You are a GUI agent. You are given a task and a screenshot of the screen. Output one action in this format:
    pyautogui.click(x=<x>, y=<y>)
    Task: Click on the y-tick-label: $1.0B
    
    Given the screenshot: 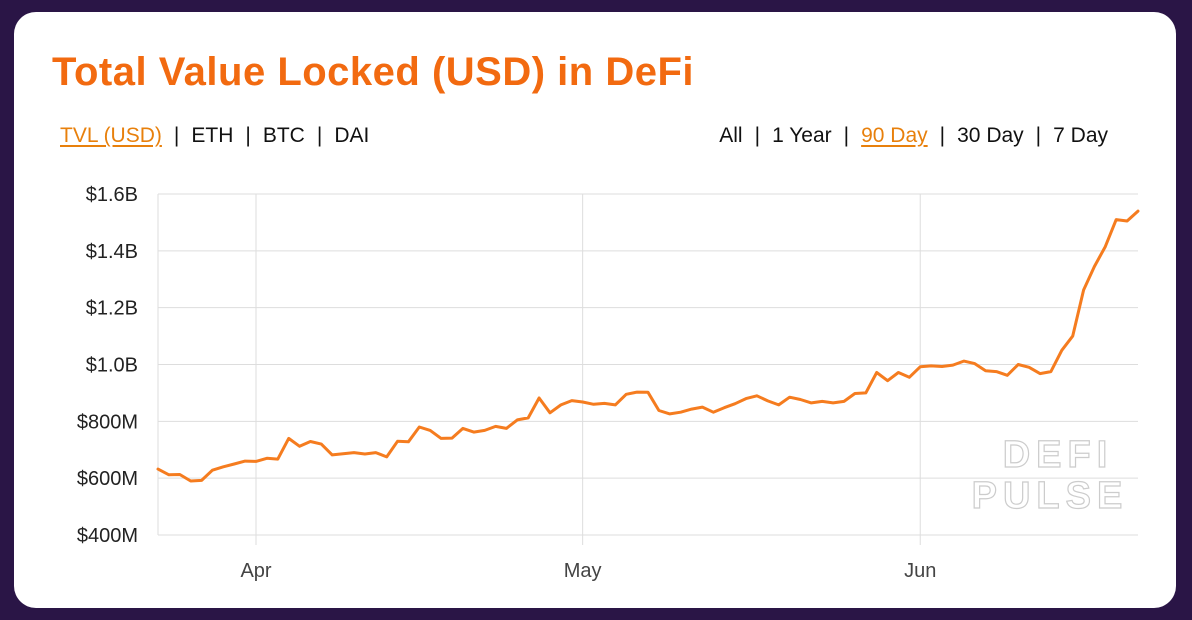 What is the action you would take?
    pyautogui.click(x=112, y=366)
    